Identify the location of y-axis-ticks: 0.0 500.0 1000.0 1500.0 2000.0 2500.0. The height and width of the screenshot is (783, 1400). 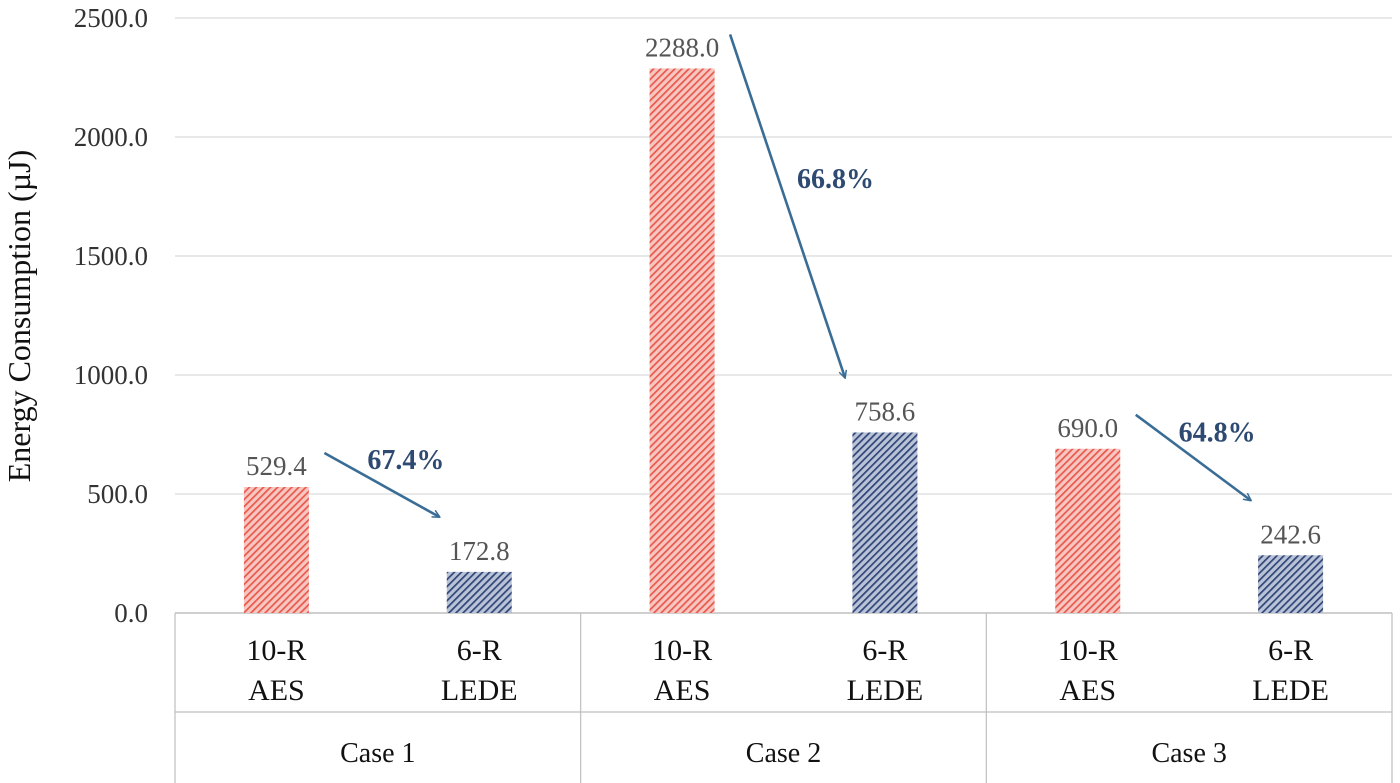
(111, 315).